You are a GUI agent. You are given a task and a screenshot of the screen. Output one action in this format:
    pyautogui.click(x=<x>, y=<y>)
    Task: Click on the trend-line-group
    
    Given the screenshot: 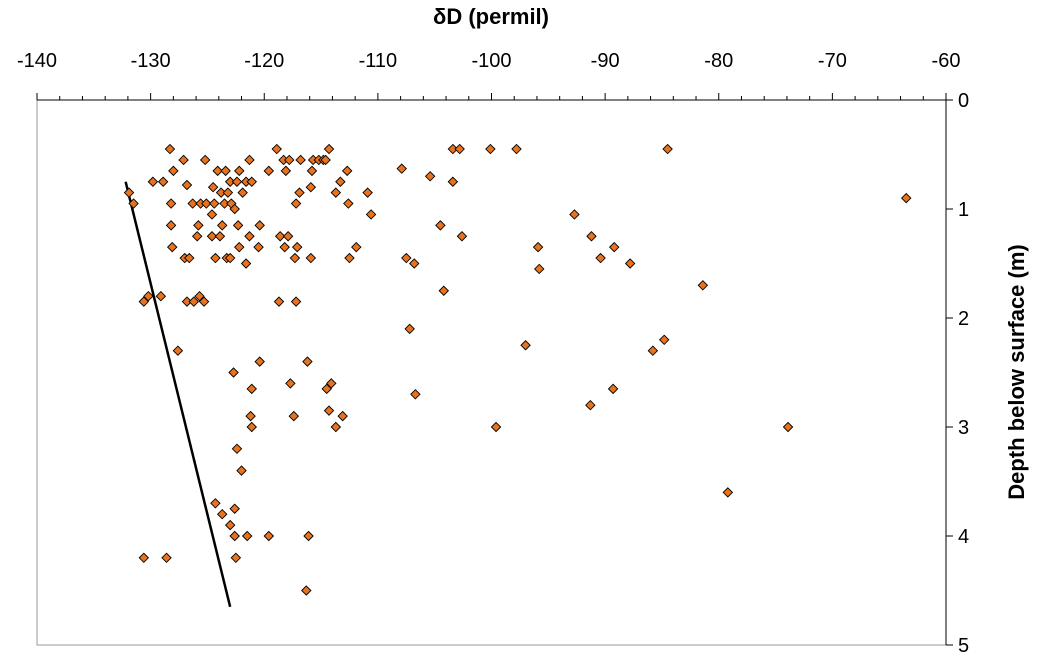 What is the action you would take?
    pyautogui.click(x=178, y=394)
    